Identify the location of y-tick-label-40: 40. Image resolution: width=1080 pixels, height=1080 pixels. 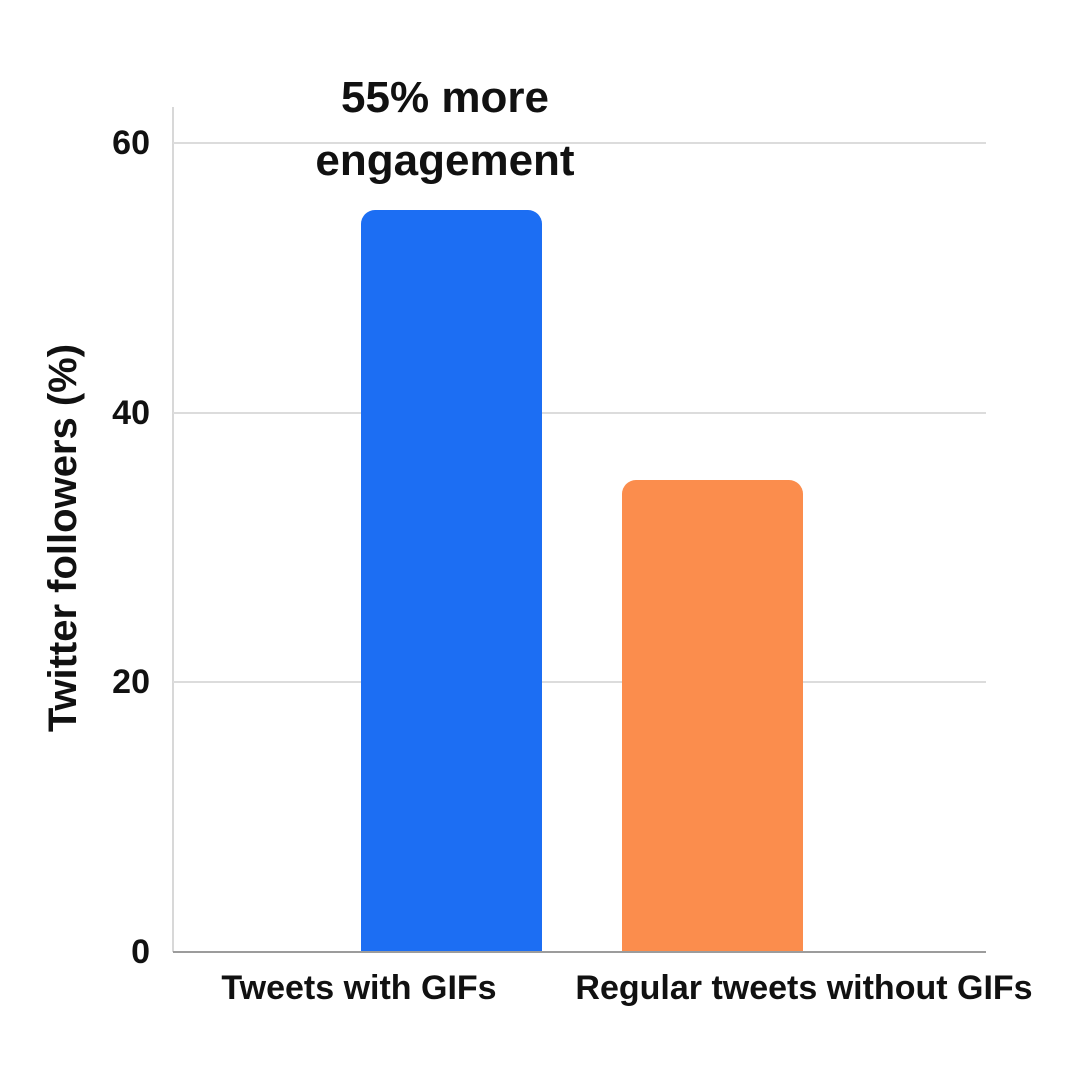
(131, 412).